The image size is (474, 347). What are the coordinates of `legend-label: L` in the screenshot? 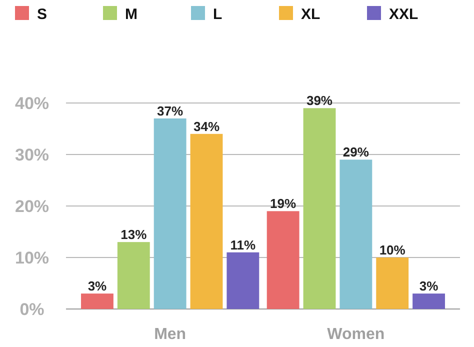 It's located at (217, 14).